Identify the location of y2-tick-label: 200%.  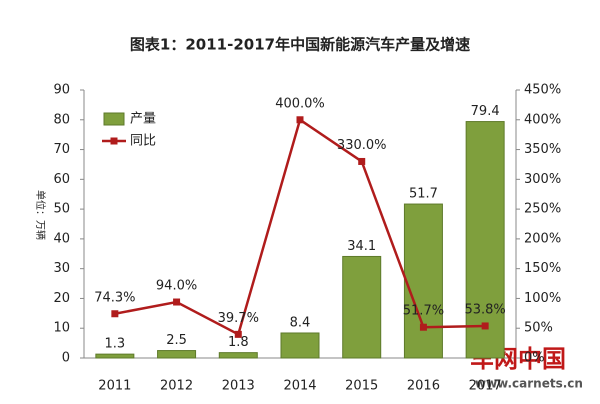
(542, 238).